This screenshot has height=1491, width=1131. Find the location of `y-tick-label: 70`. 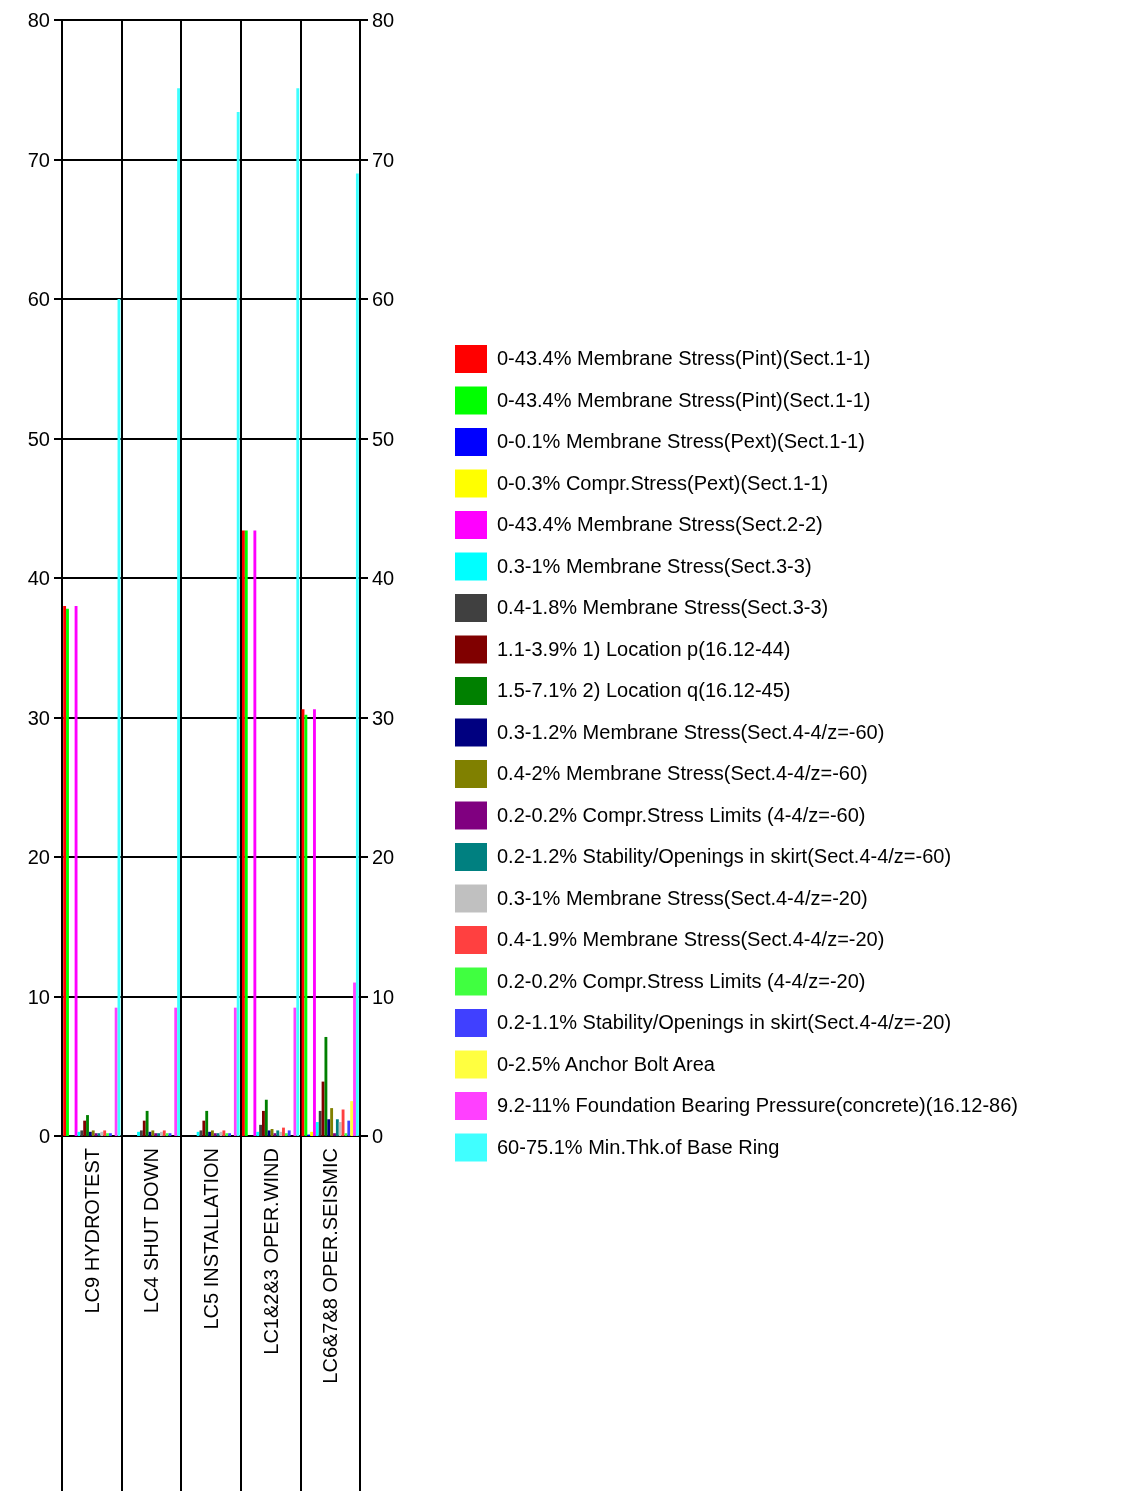

y-tick-label: 70 is located at coordinates (38, 159).